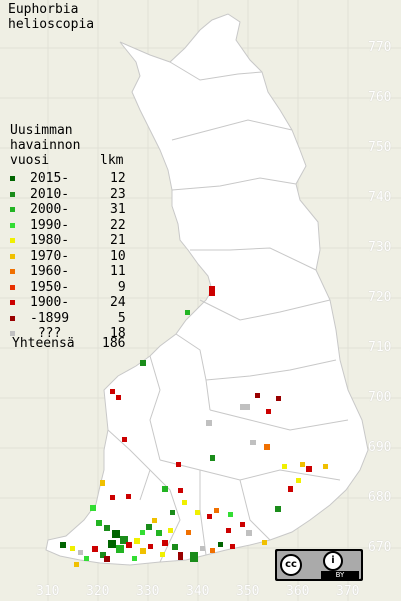 This screenshot has height=601, width=401. Describe the element at coordinates (50, 287) in the screenshot. I see `legend-label: 1950-` at that location.